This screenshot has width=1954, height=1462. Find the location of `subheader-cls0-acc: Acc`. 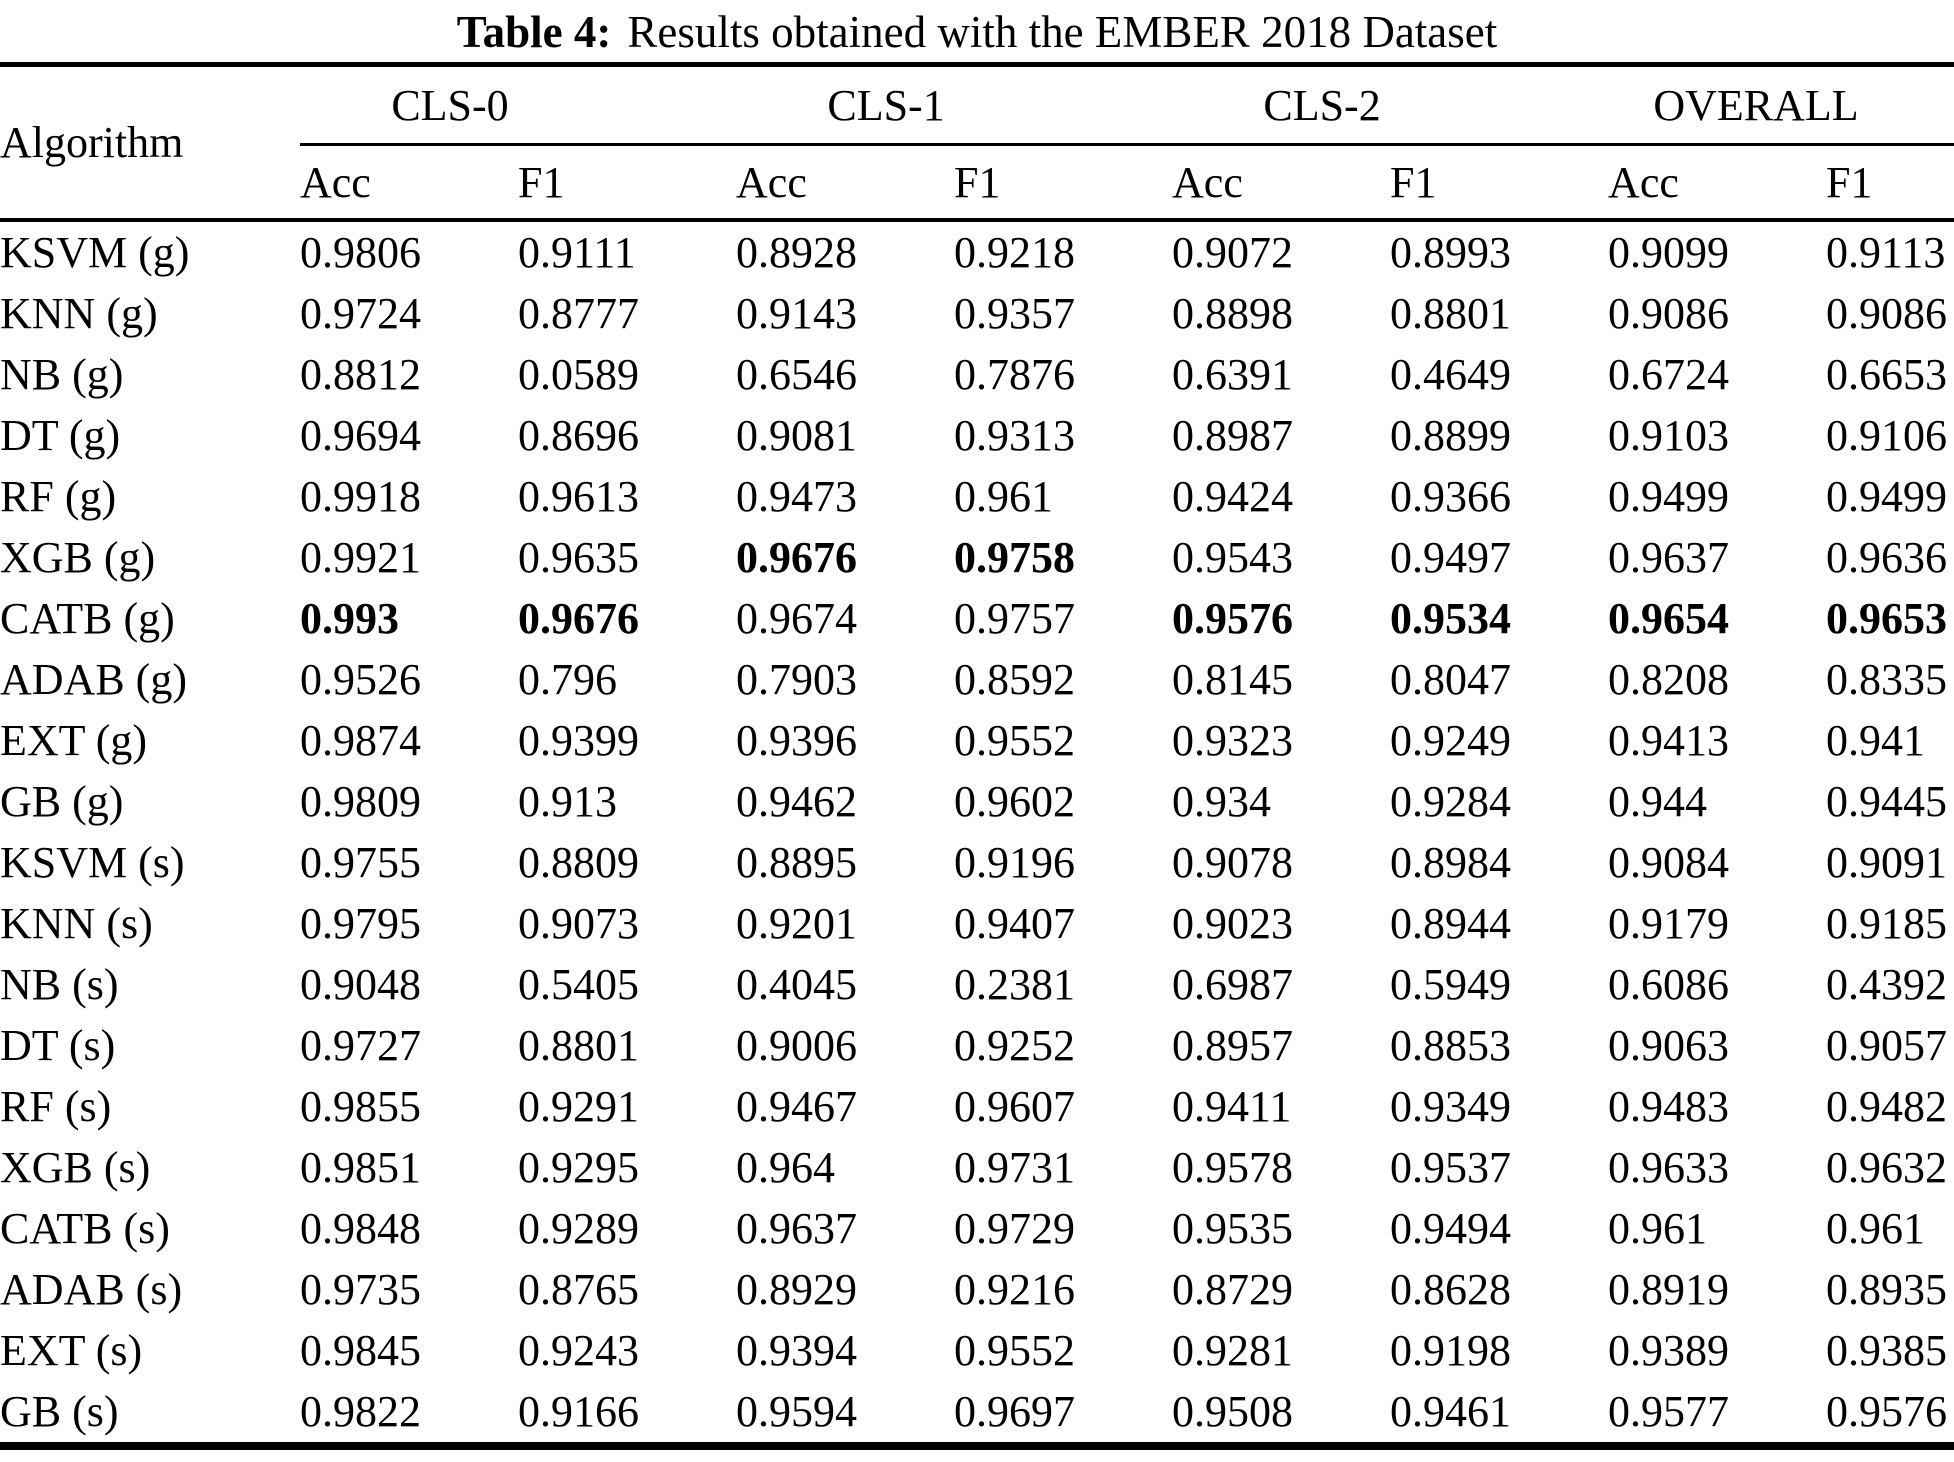

subheader-cls0-acc: Acc is located at coordinates (409, 183).